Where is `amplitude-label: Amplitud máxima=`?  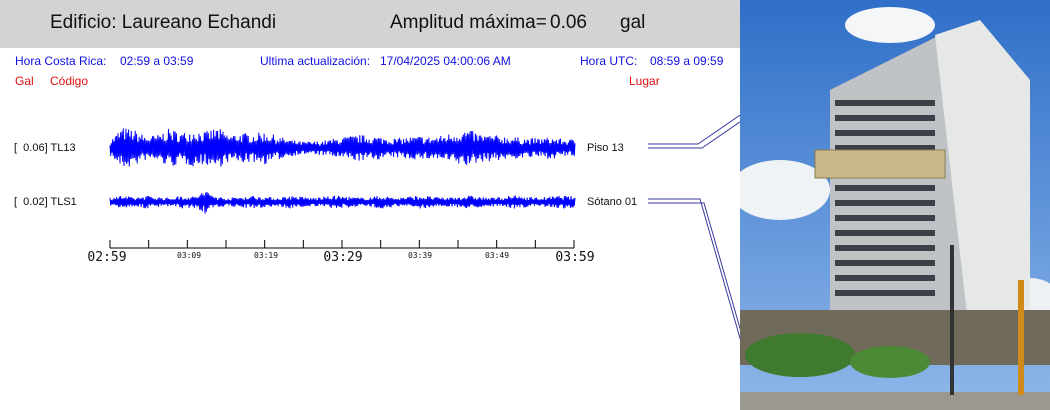
amplitude-label: Amplitud máxima= is located at coordinates (468, 22).